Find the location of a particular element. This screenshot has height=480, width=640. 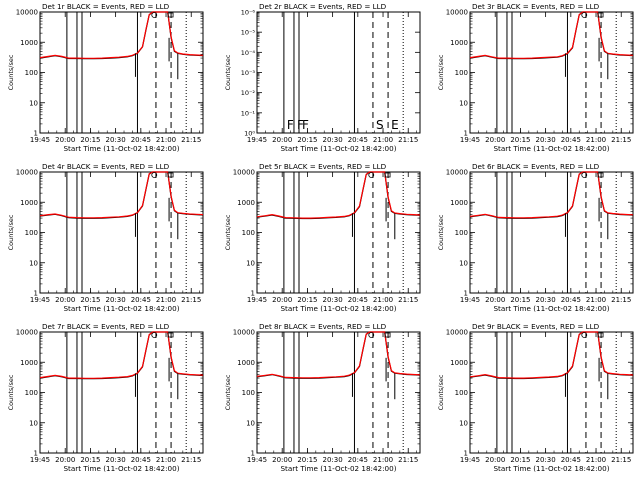

panel-title: Det 1r BLACK = Events, RED = LLD is located at coordinates (106, 6).